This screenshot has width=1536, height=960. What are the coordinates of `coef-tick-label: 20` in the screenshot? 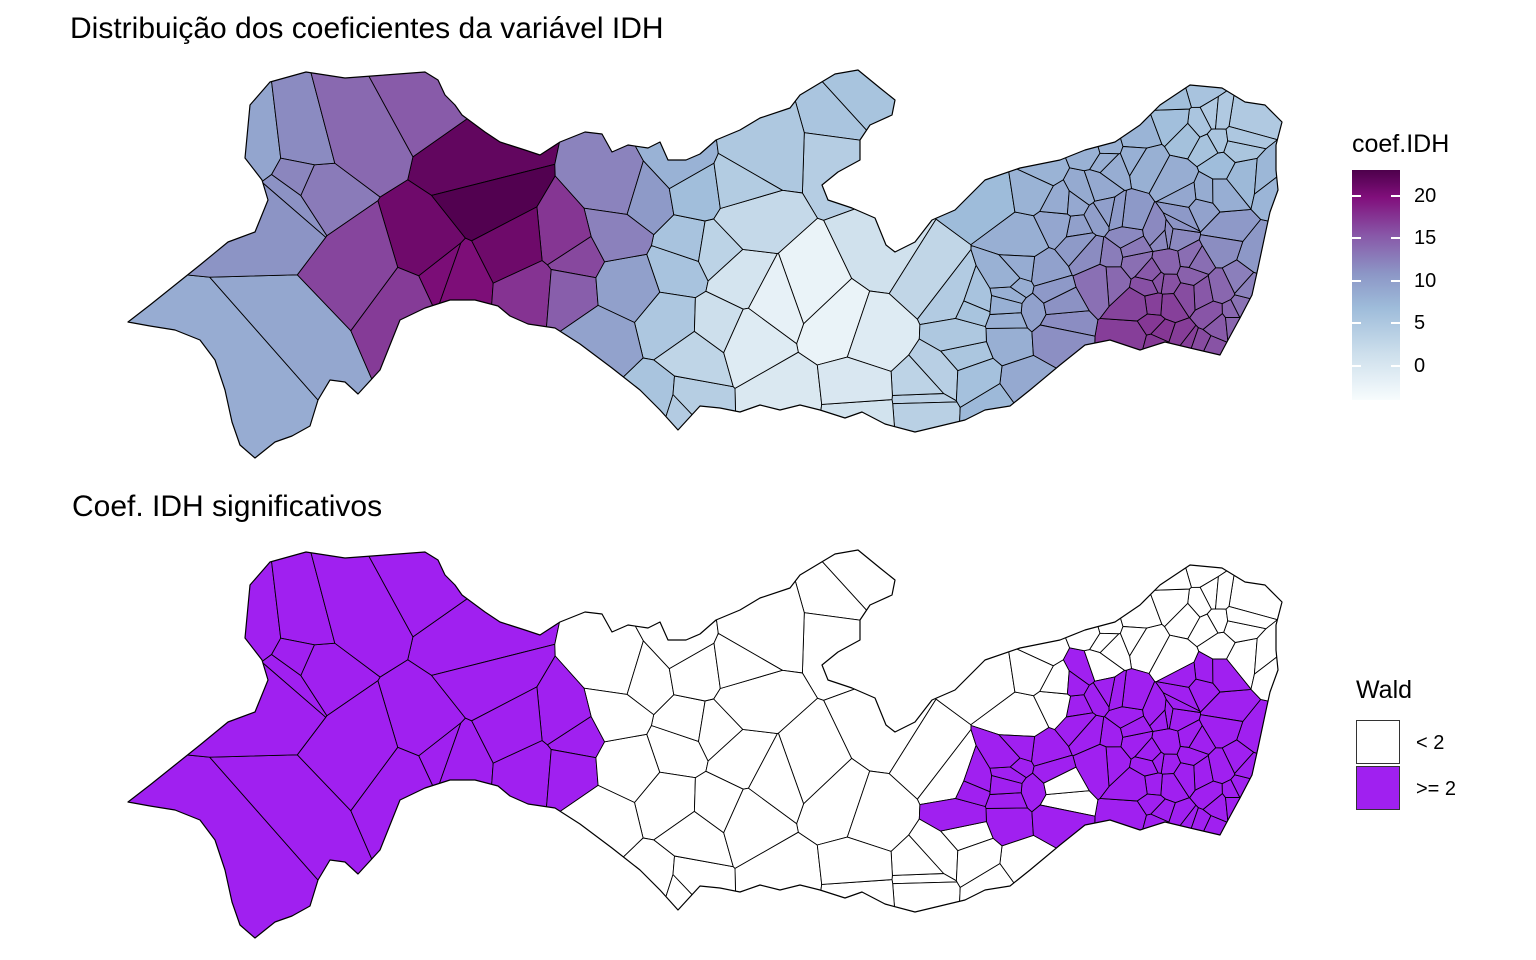 It's located at (1425, 195).